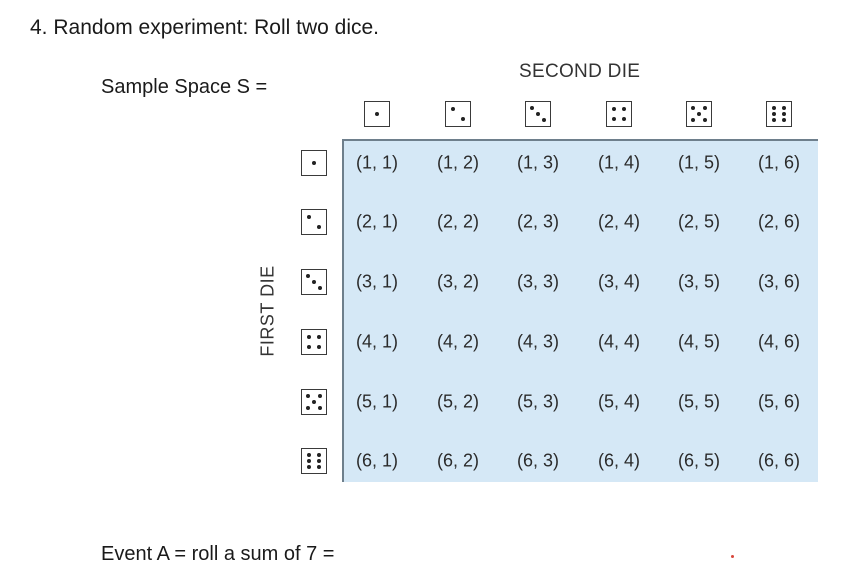 This screenshot has height=586, width=848. I want to click on grid-left-divider, so click(343, 310).